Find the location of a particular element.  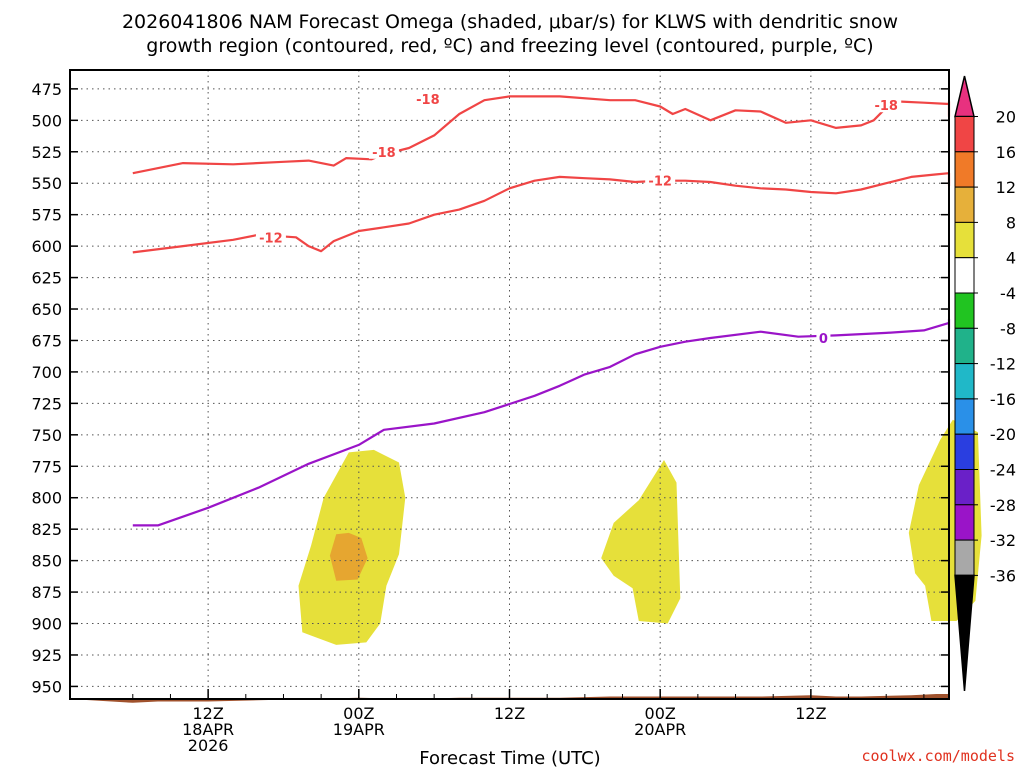

colorbar-label: -4 is located at coordinates (1008, 293).